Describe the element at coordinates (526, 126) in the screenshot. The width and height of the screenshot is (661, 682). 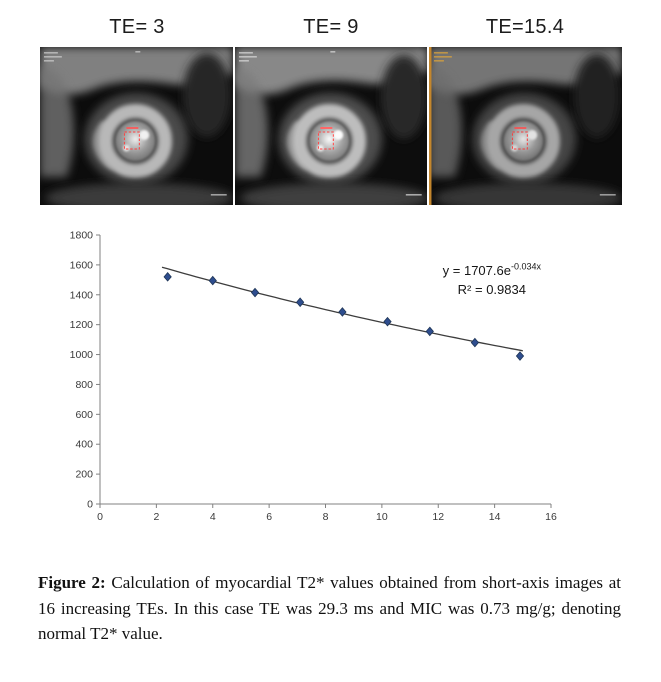
I see `mri-image-te15` at that location.